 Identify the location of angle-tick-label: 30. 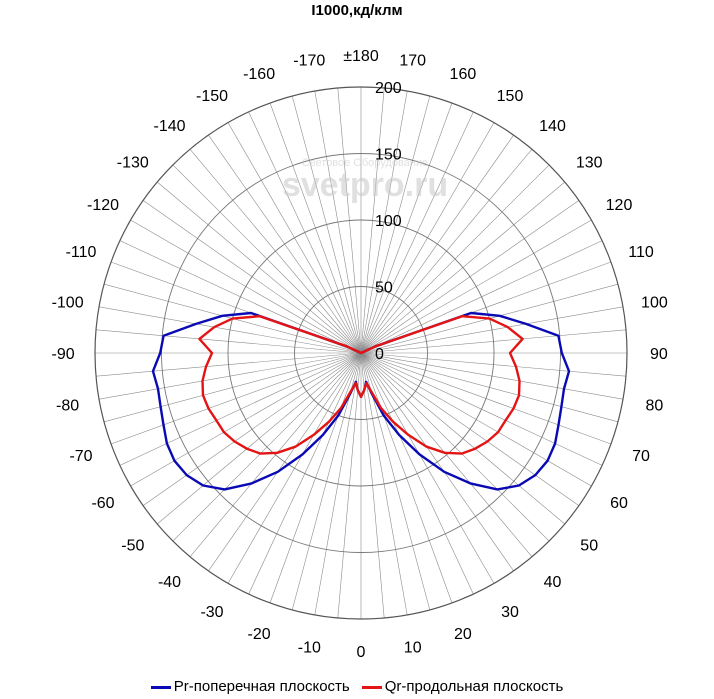
(510, 612).